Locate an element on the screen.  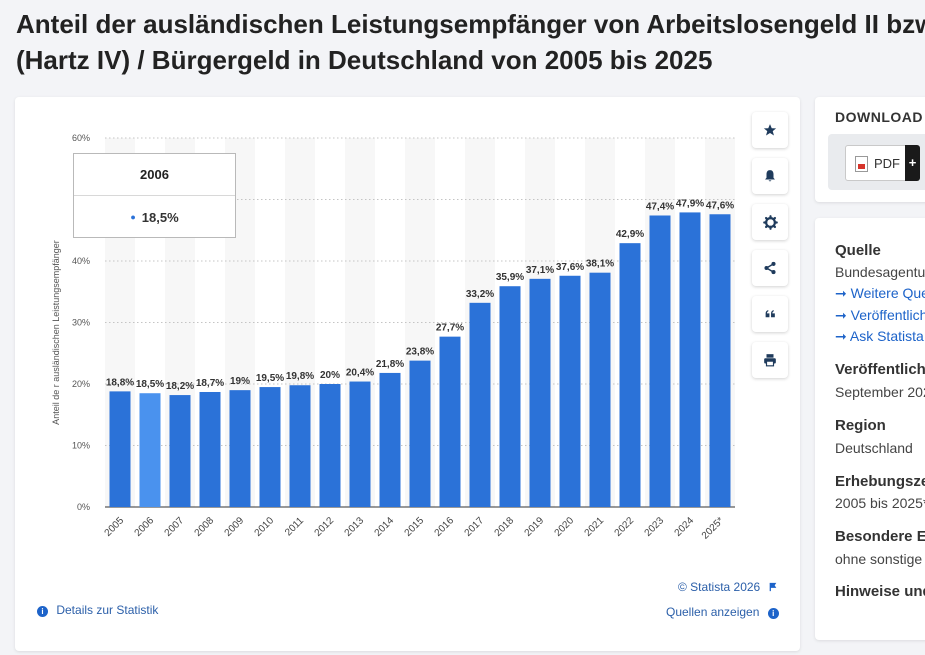
ask-statista-link: ➞ Ask Statista is located at coordinates (879, 336).